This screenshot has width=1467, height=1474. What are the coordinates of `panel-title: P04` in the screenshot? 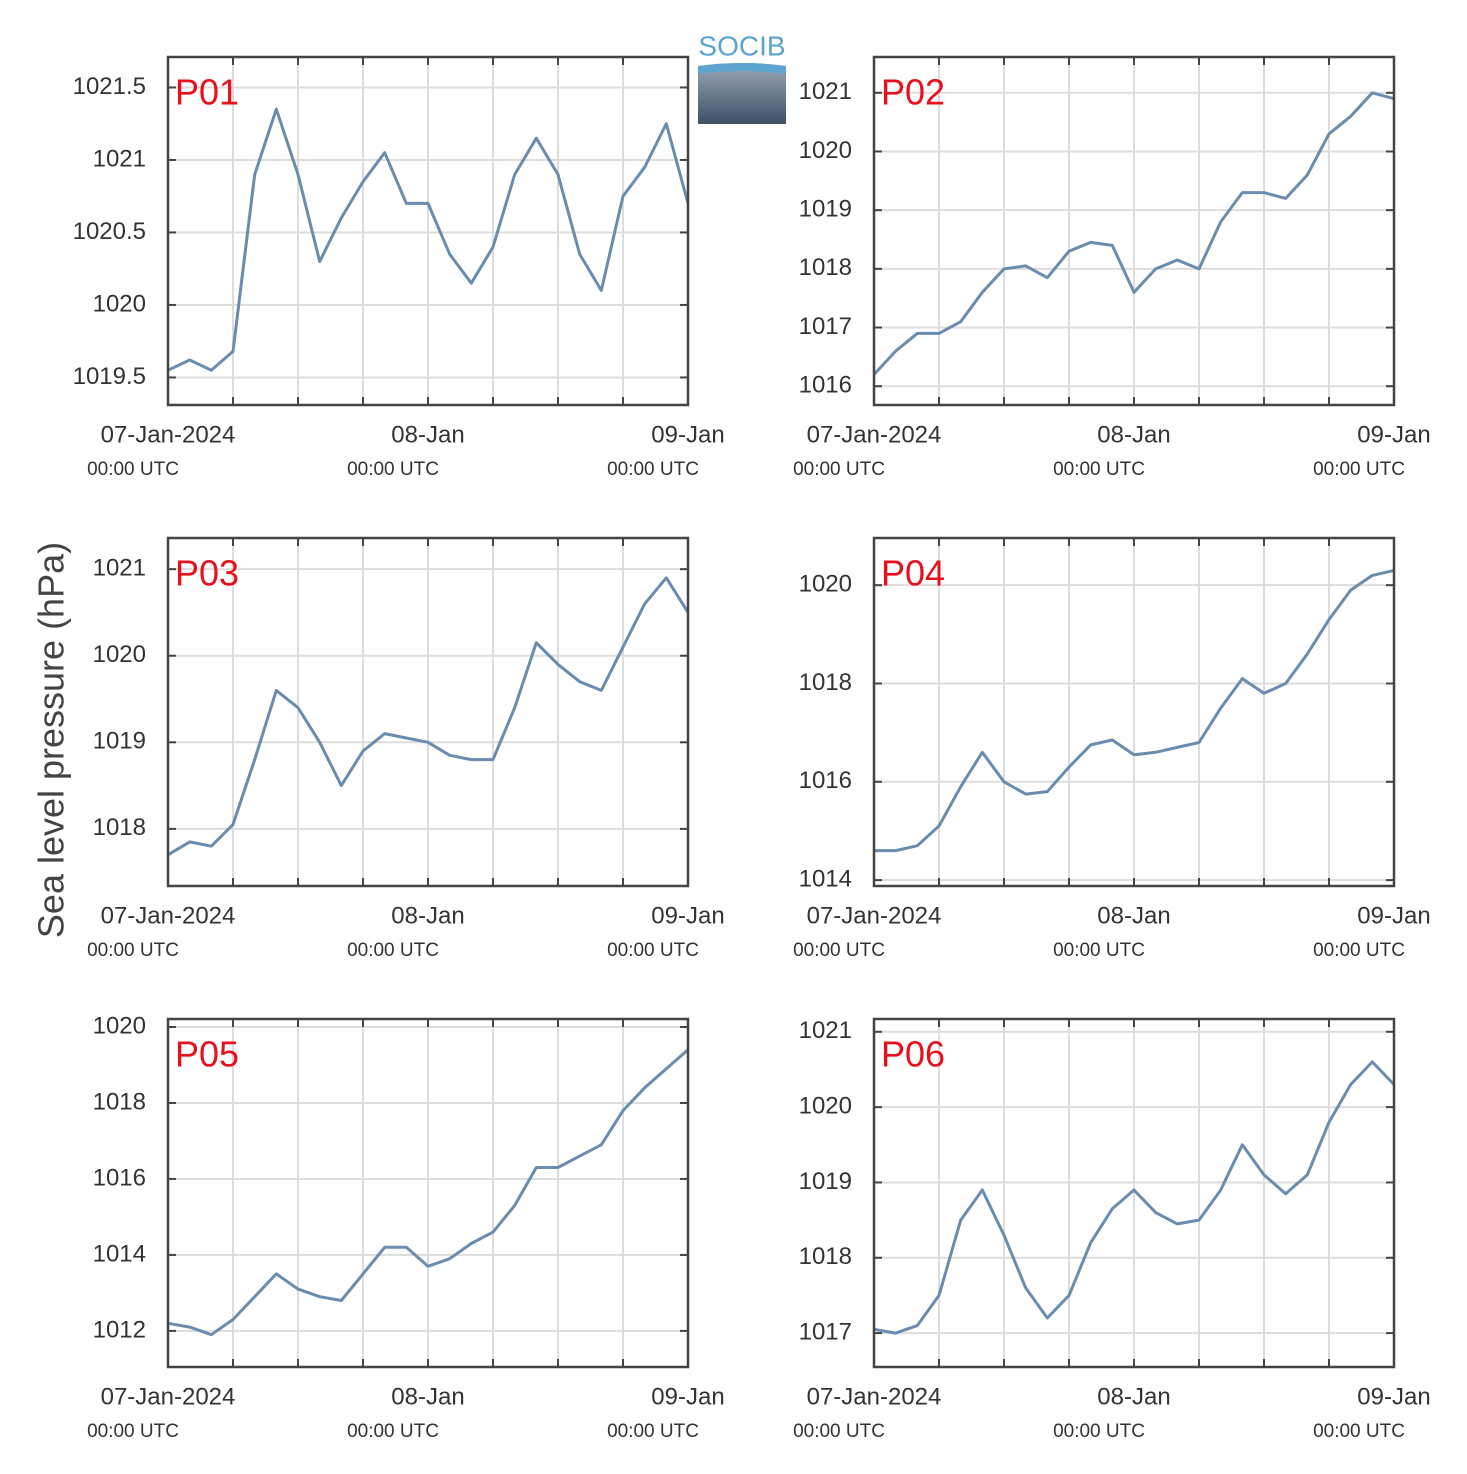 It's located at (913, 573).